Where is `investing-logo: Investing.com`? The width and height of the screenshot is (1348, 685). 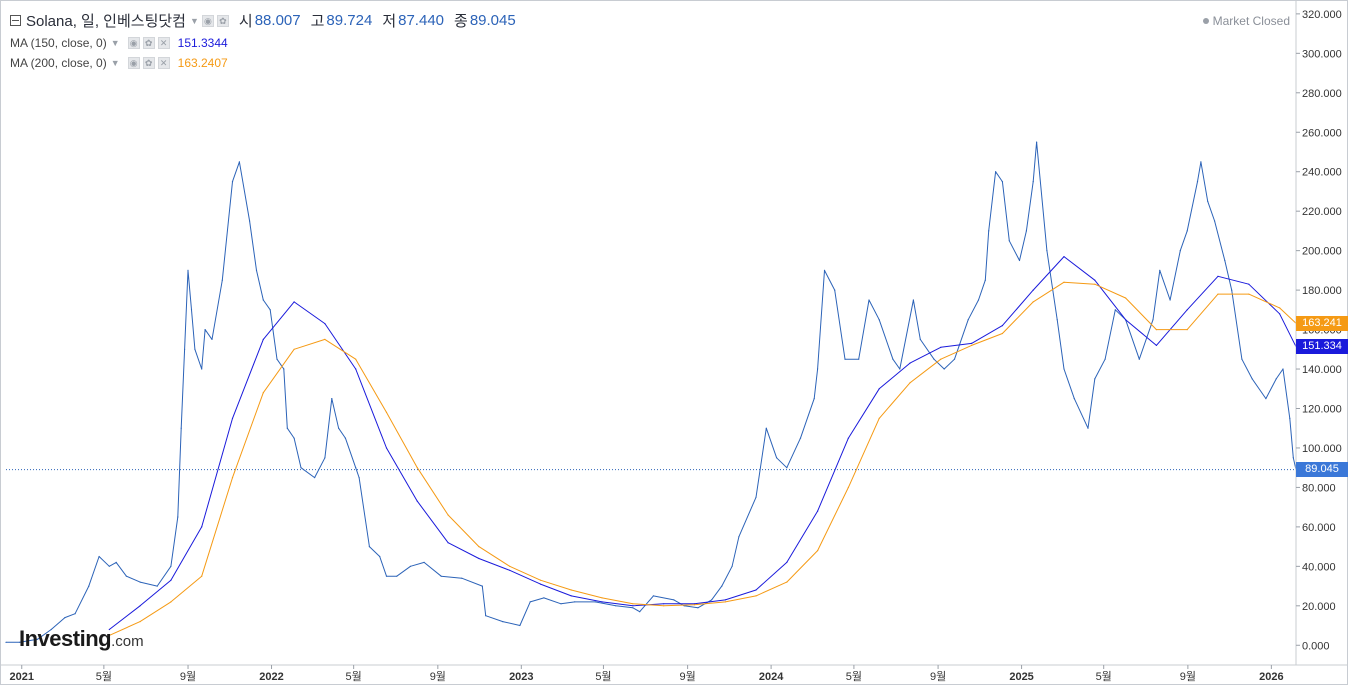 investing-logo: Investing.com is located at coordinates (81, 639).